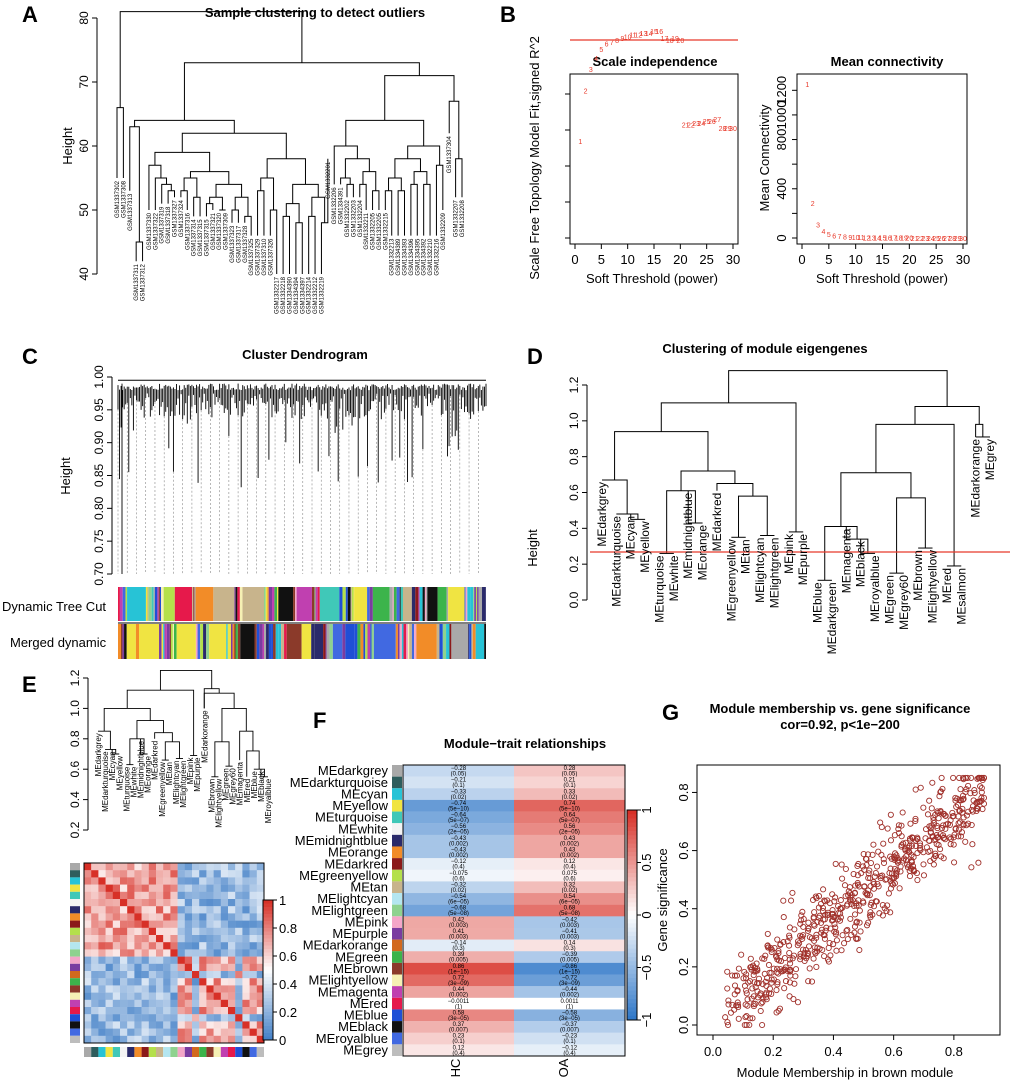 Image resolution: width=1020 pixels, height=1085 pixels. Describe the element at coordinates (947, 239) in the screenshot. I see `panel-b-right-point: 27` at that location.